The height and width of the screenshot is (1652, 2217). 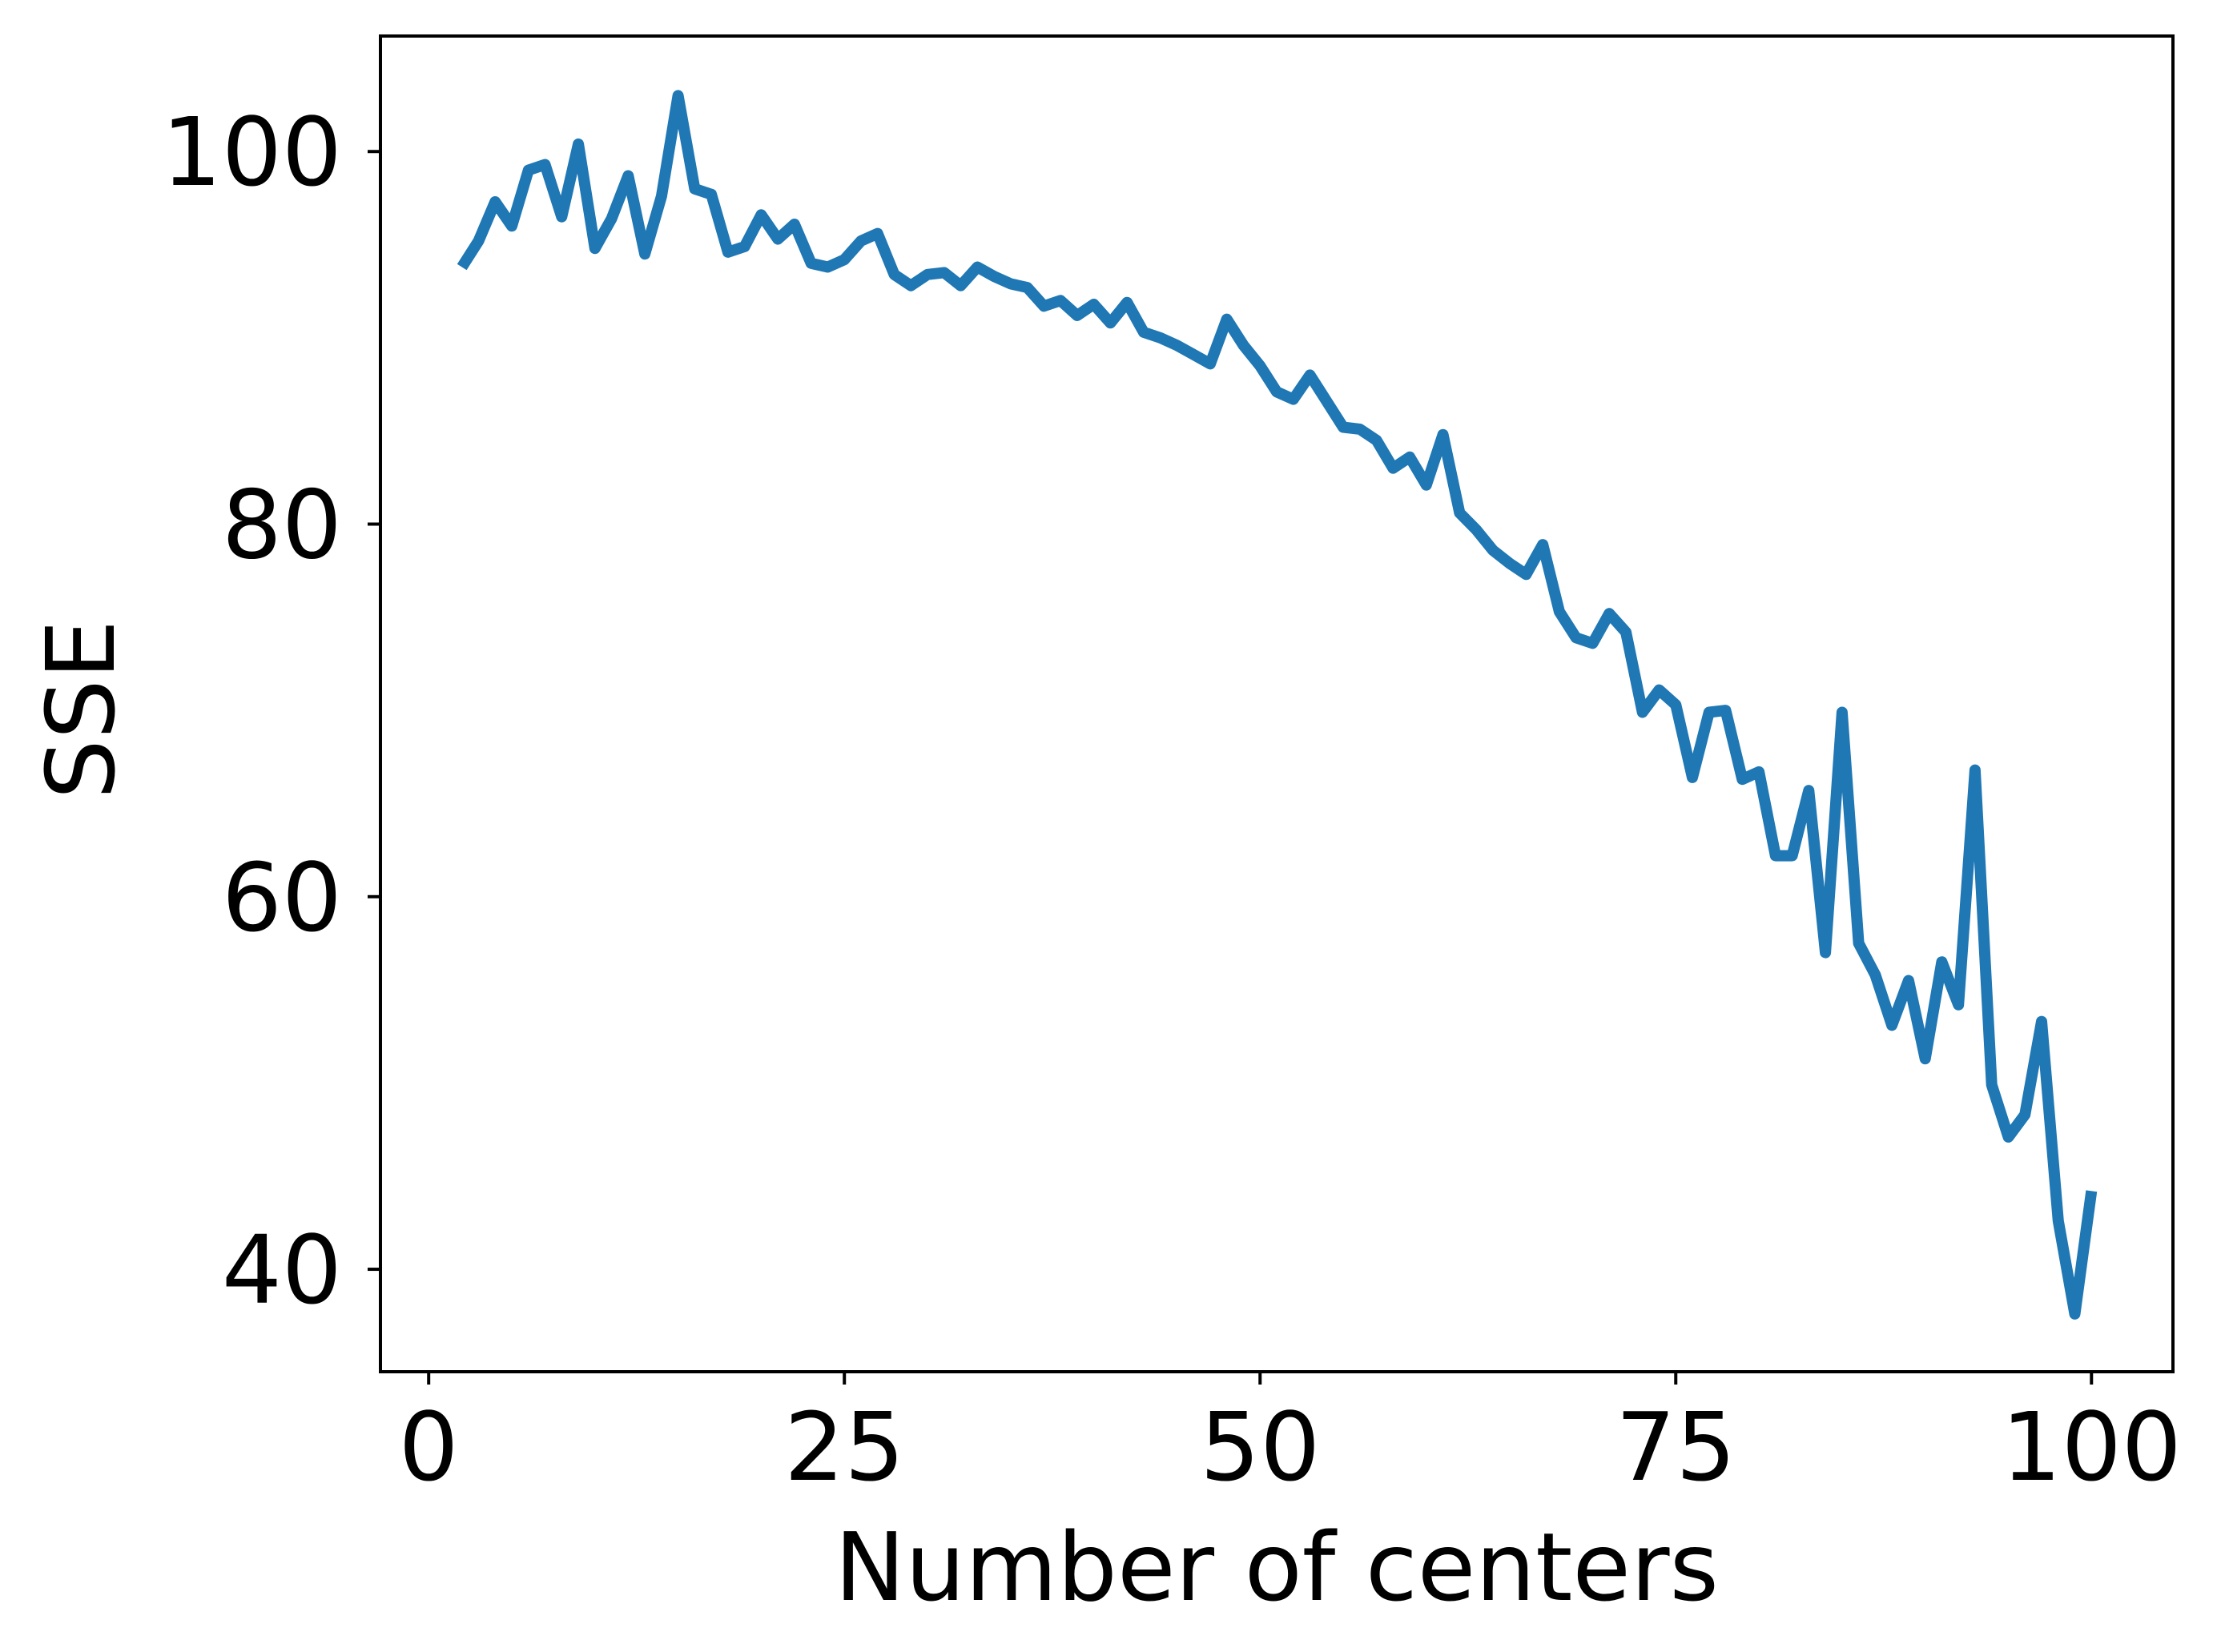 I want to click on y-tick-label: 100, so click(x=252, y=152).